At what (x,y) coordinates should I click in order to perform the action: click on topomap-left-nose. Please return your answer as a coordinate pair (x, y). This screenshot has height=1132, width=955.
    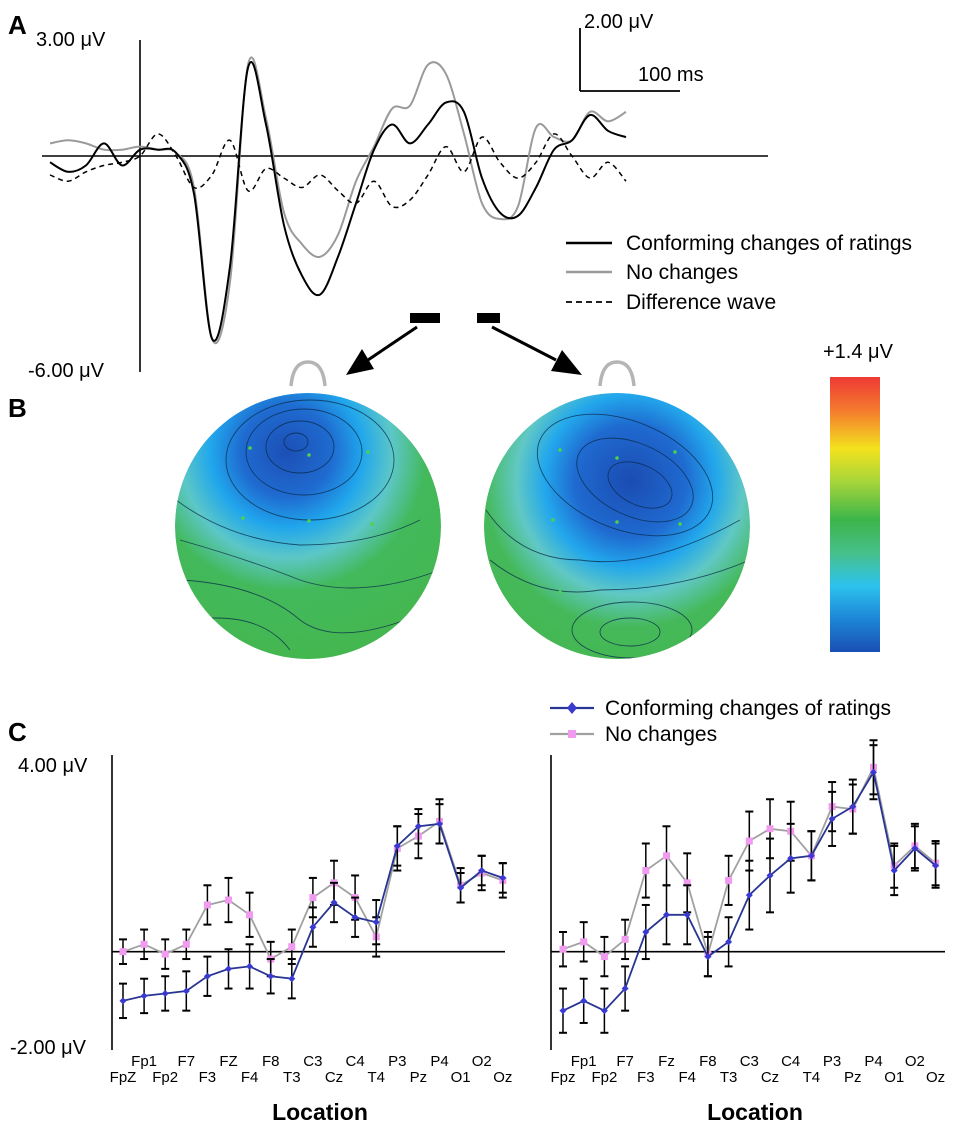
    Looking at the image, I should click on (308, 373).